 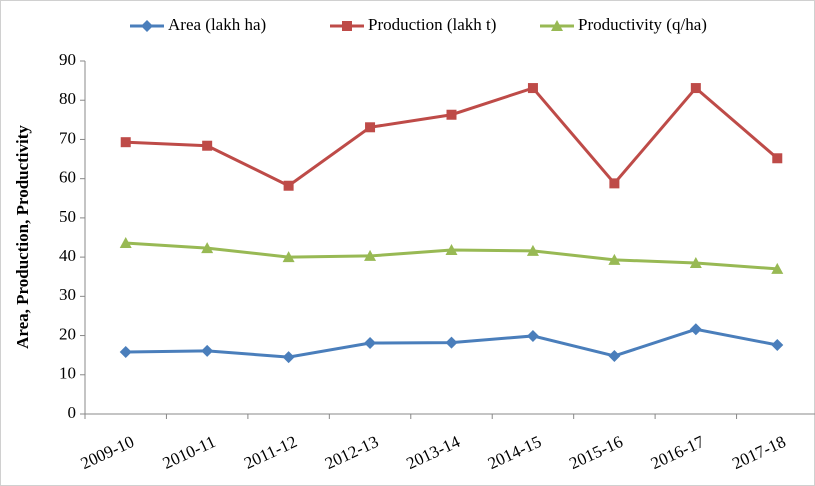 I want to click on y-axis-label: Area, Production, Productivity, so click(x=22, y=237).